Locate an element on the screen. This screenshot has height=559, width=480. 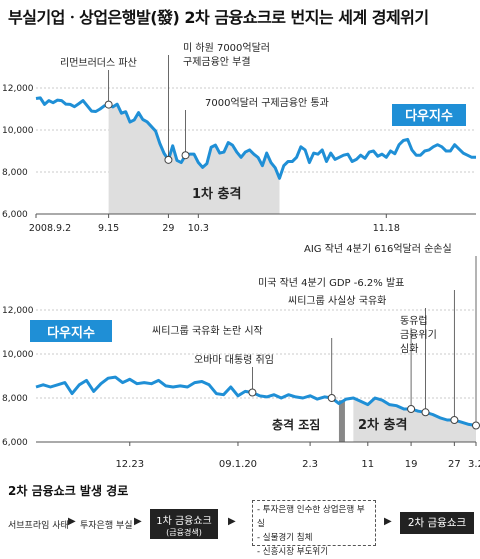
x-tick-label: 27 is located at coordinates (454, 464).